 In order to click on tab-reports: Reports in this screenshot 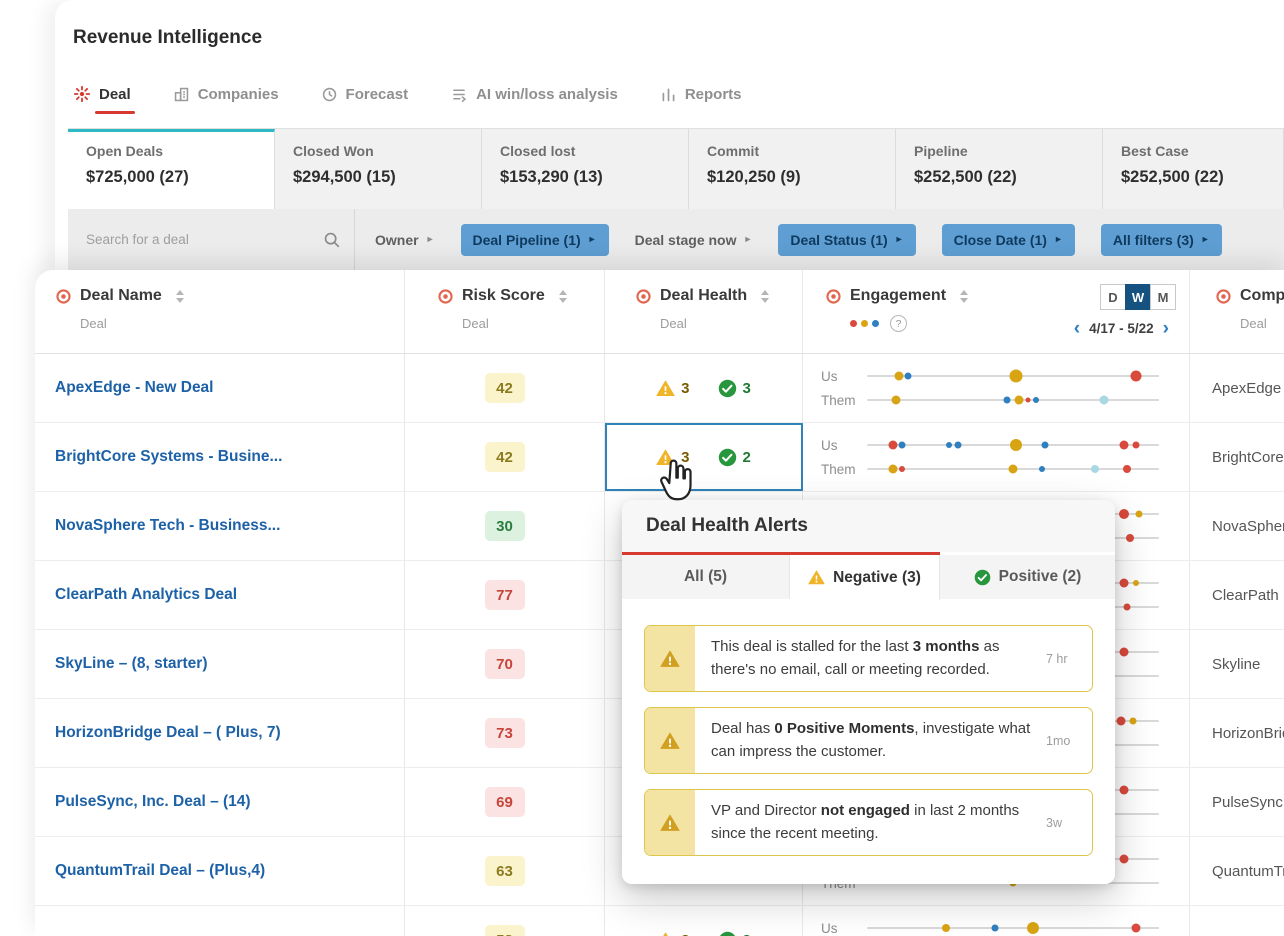, I will do `click(701, 94)`.